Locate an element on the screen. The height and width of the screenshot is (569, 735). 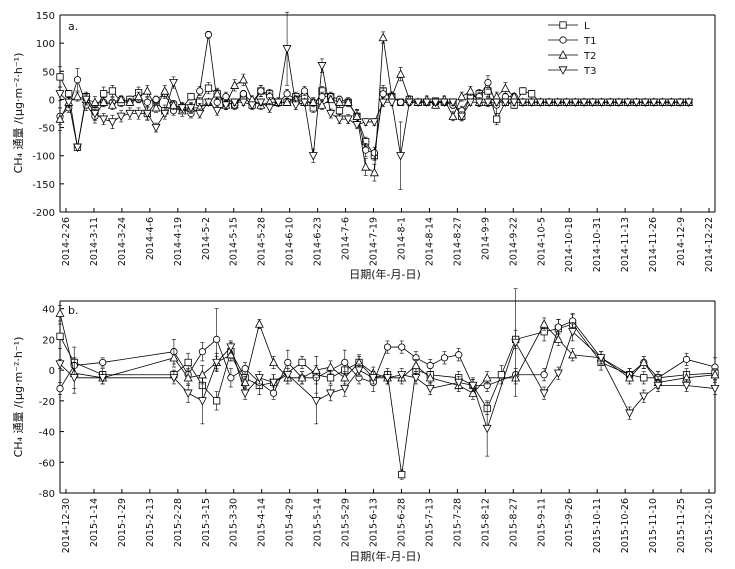
panel-a-x-label: 日期(年-月-日) is located at coordinates (385, 274).